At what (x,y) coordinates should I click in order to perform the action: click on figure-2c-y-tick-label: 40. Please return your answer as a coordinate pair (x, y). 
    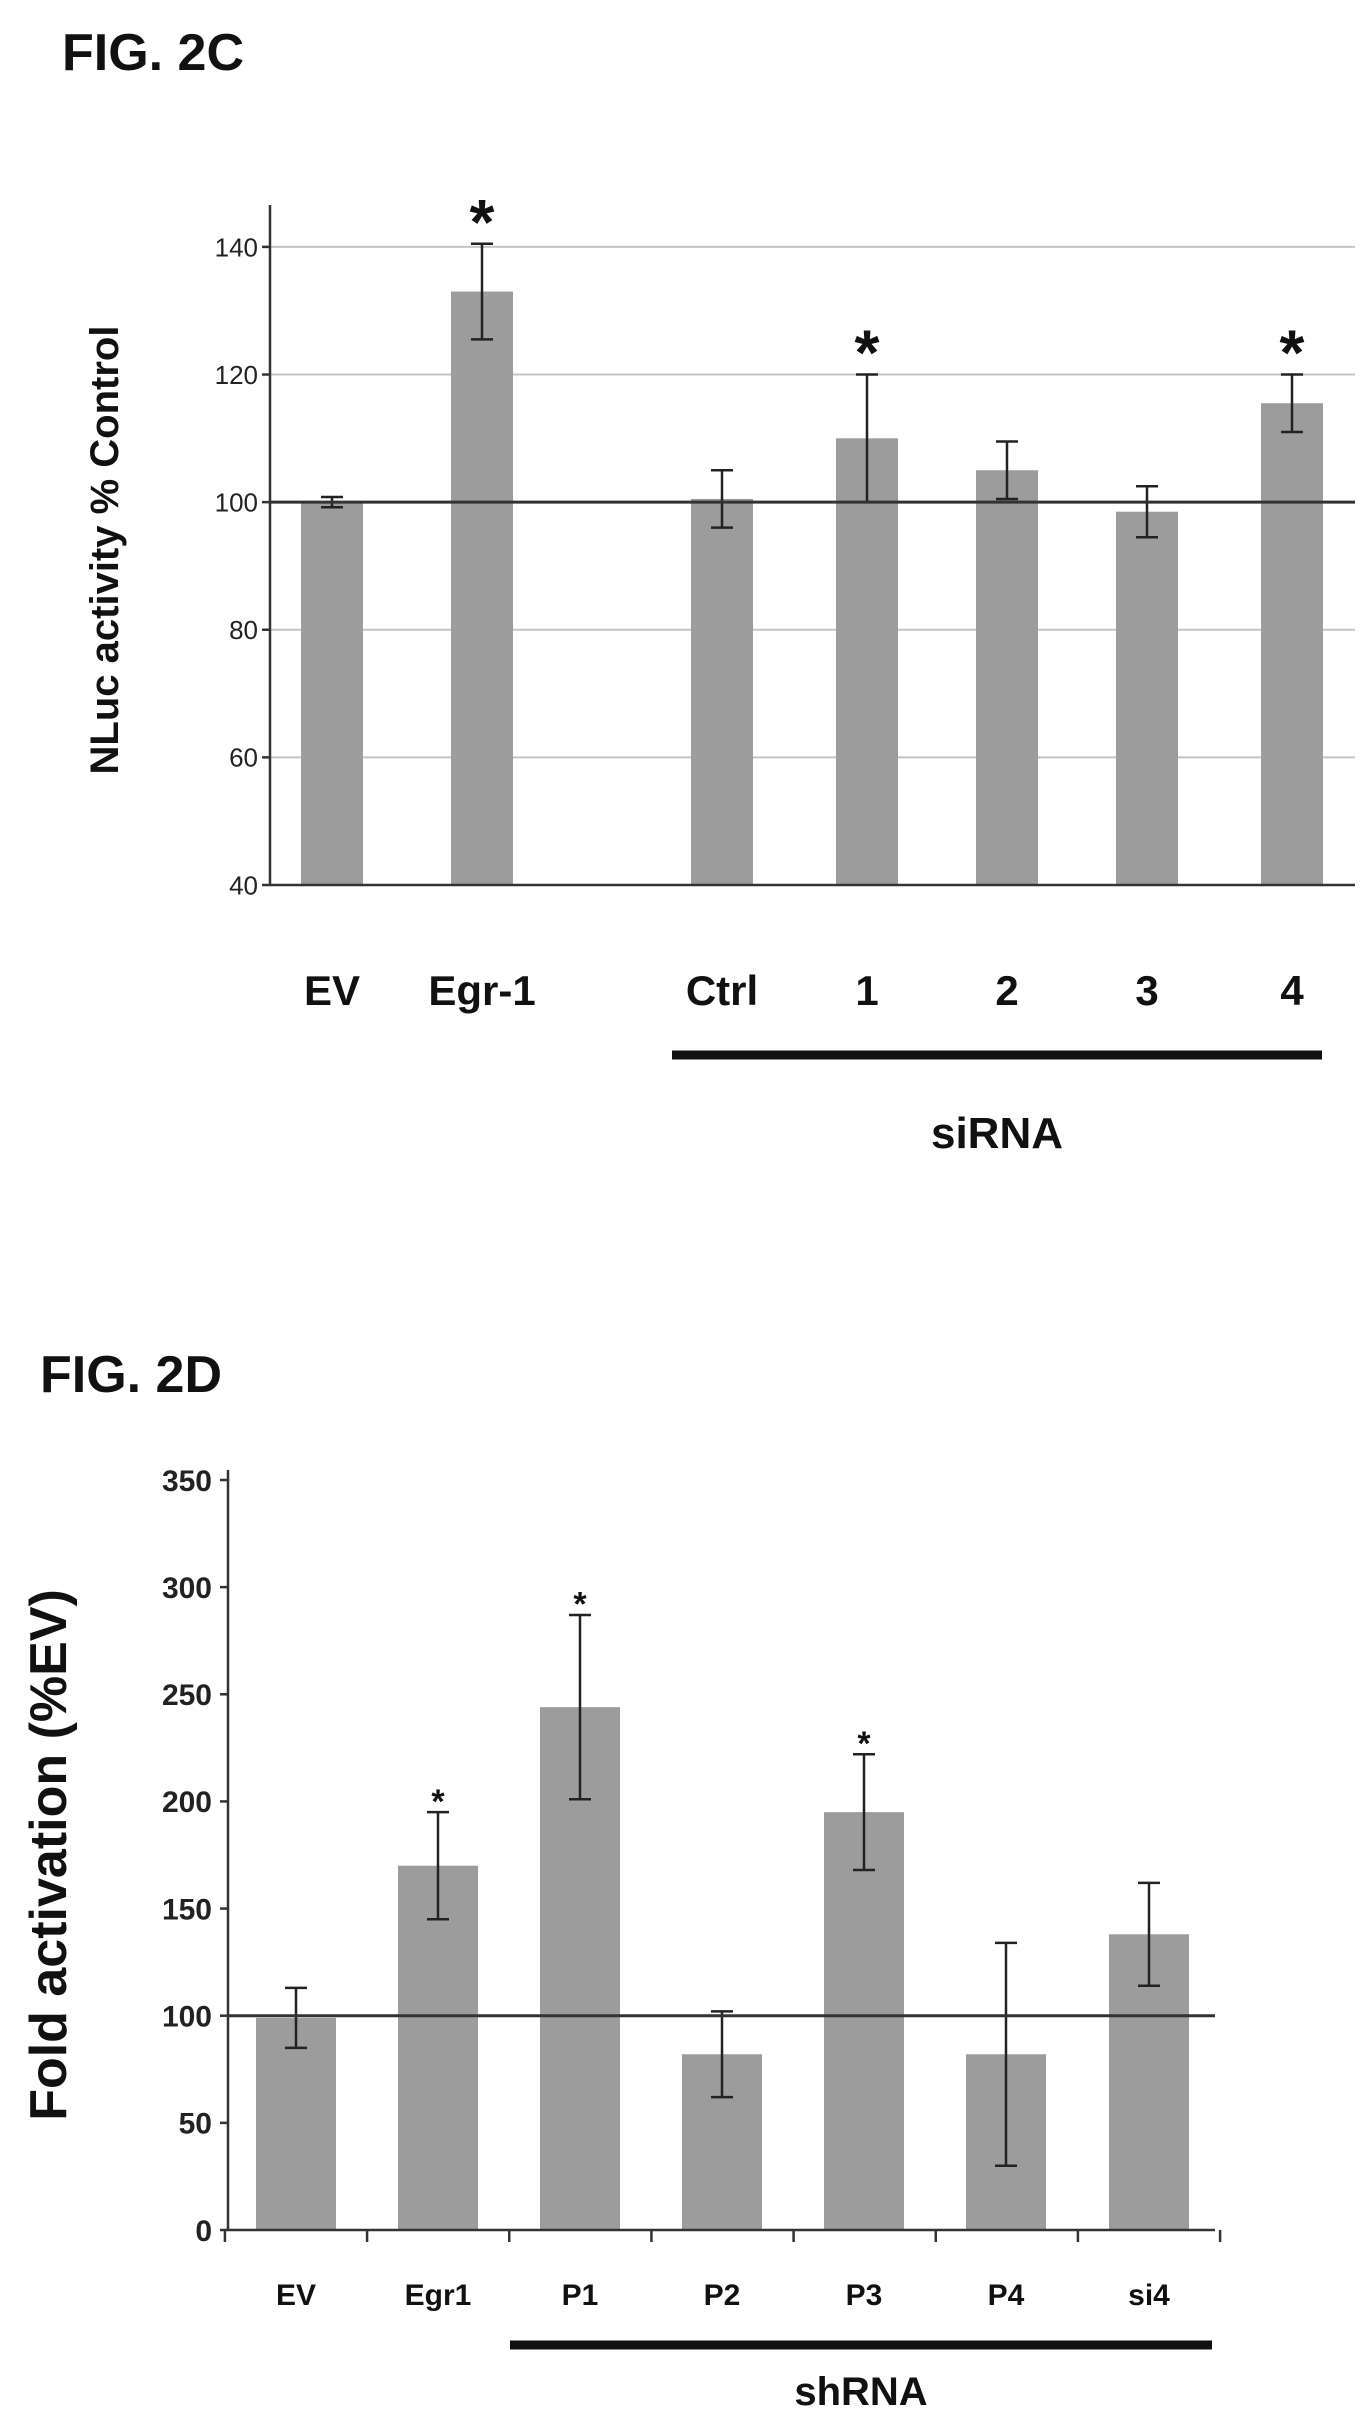
    Looking at the image, I should click on (243, 885).